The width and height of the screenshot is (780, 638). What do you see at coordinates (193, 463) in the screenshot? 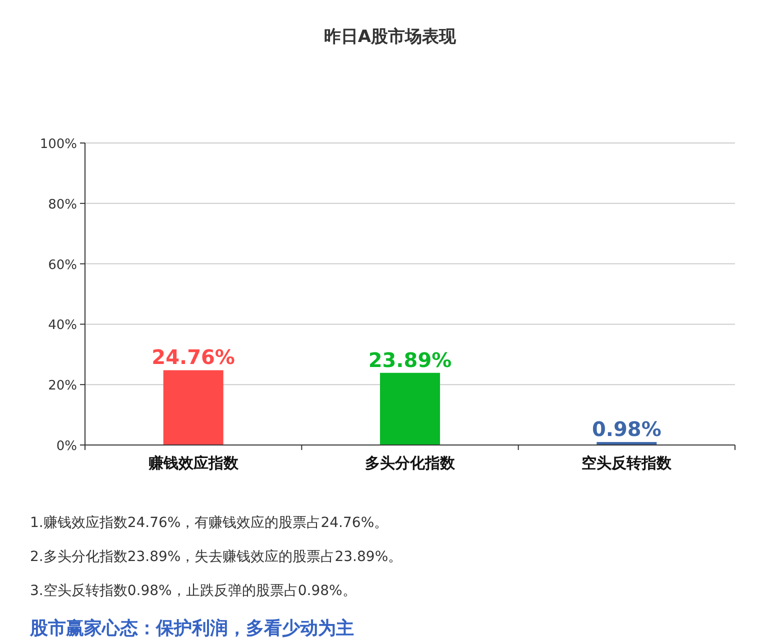
I see `x-tick-label: 赚钱效应指数` at bounding box center [193, 463].